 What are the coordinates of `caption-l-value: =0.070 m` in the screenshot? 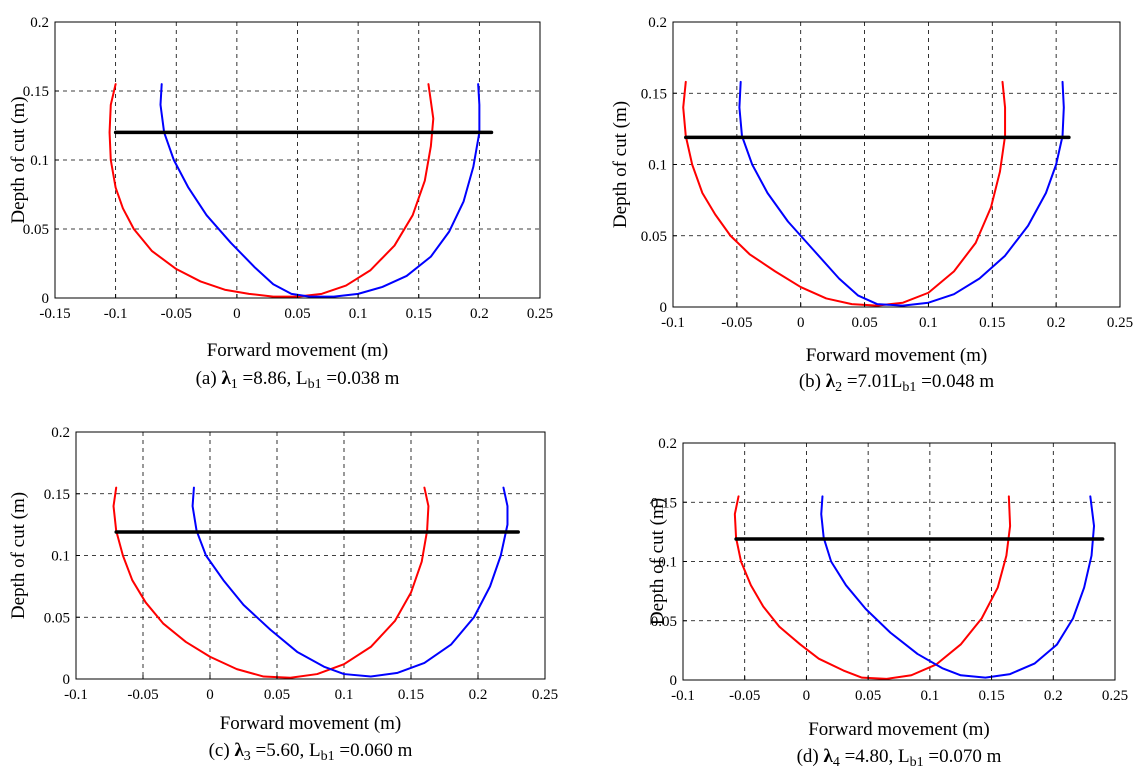 It's located at (963, 756).